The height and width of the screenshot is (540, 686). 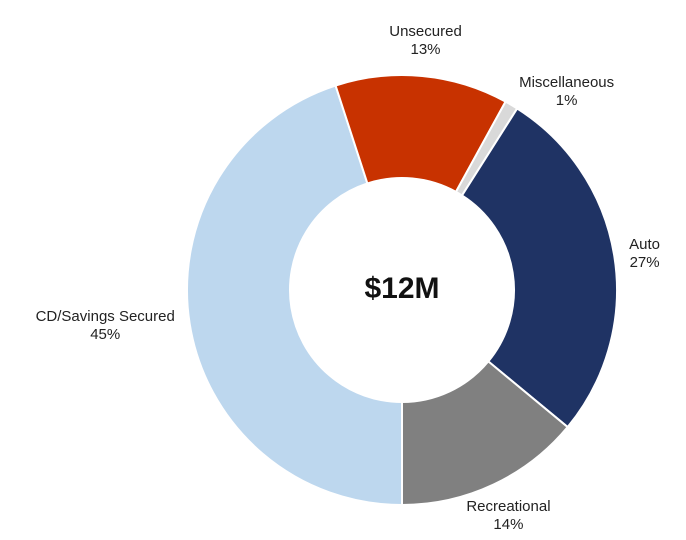 What do you see at coordinates (508, 524) in the screenshot?
I see `slice-value-label: 14%` at bounding box center [508, 524].